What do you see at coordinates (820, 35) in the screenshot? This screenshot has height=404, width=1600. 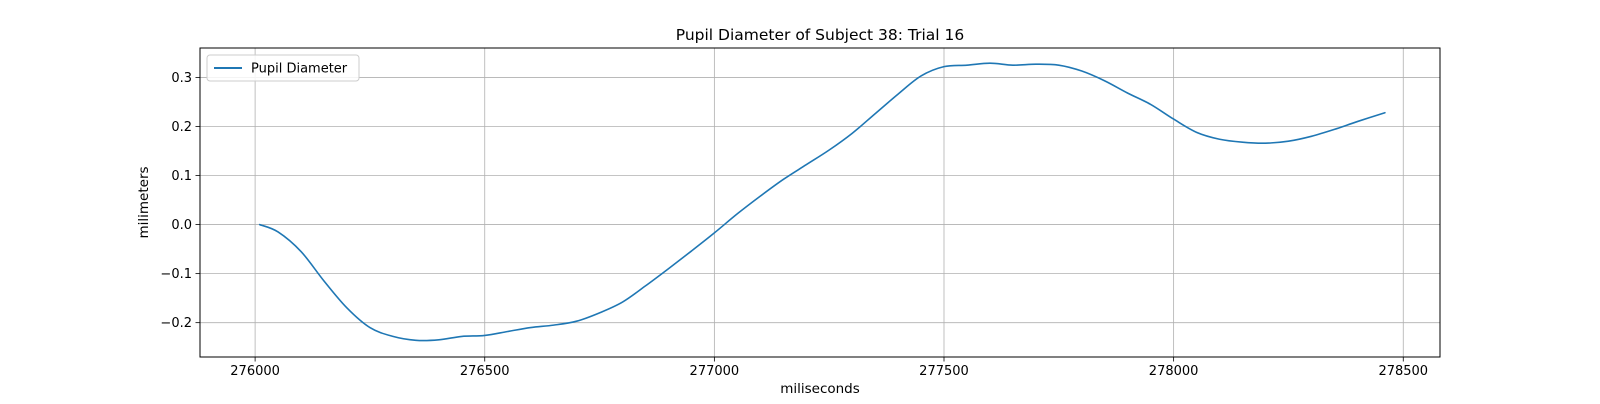 I see `chart-title: Pupil Diameter of Subject 38: Trial 16` at bounding box center [820, 35].